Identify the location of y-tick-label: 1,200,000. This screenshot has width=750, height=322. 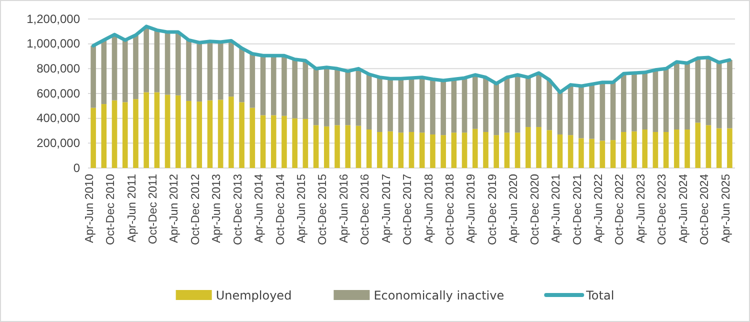
(53, 19).